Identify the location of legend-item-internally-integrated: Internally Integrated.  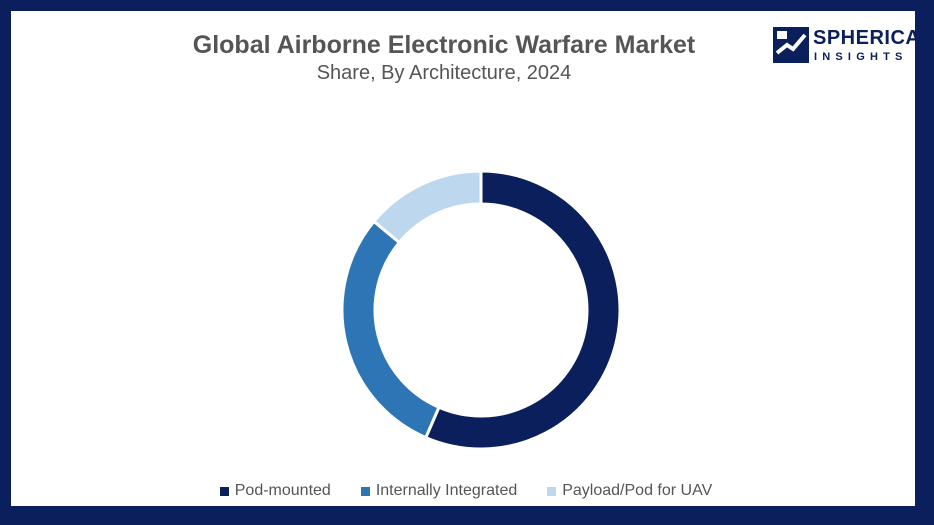
(439, 491).